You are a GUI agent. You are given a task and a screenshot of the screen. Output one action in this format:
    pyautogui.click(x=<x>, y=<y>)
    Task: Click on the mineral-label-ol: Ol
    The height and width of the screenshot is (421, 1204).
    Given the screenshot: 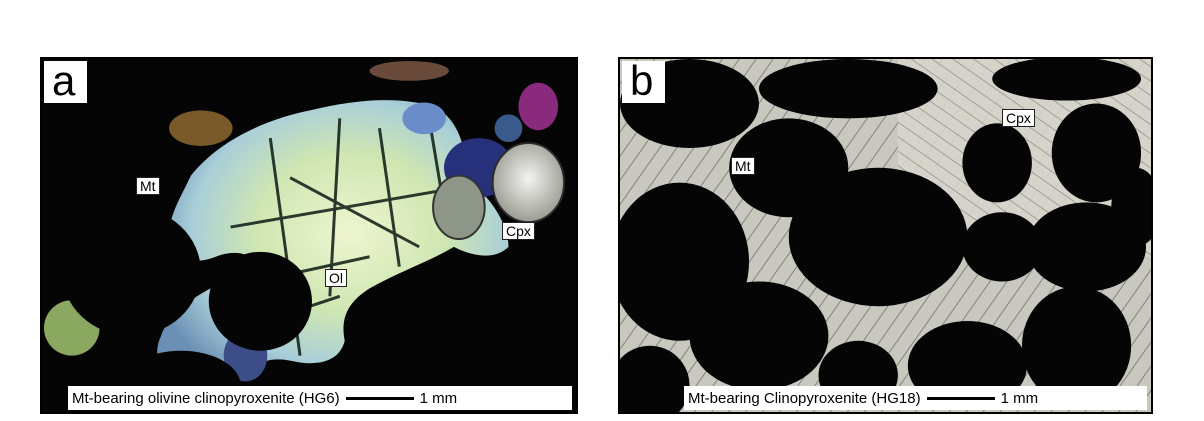 What is the action you would take?
    pyautogui.click(x=336, y=278)
    